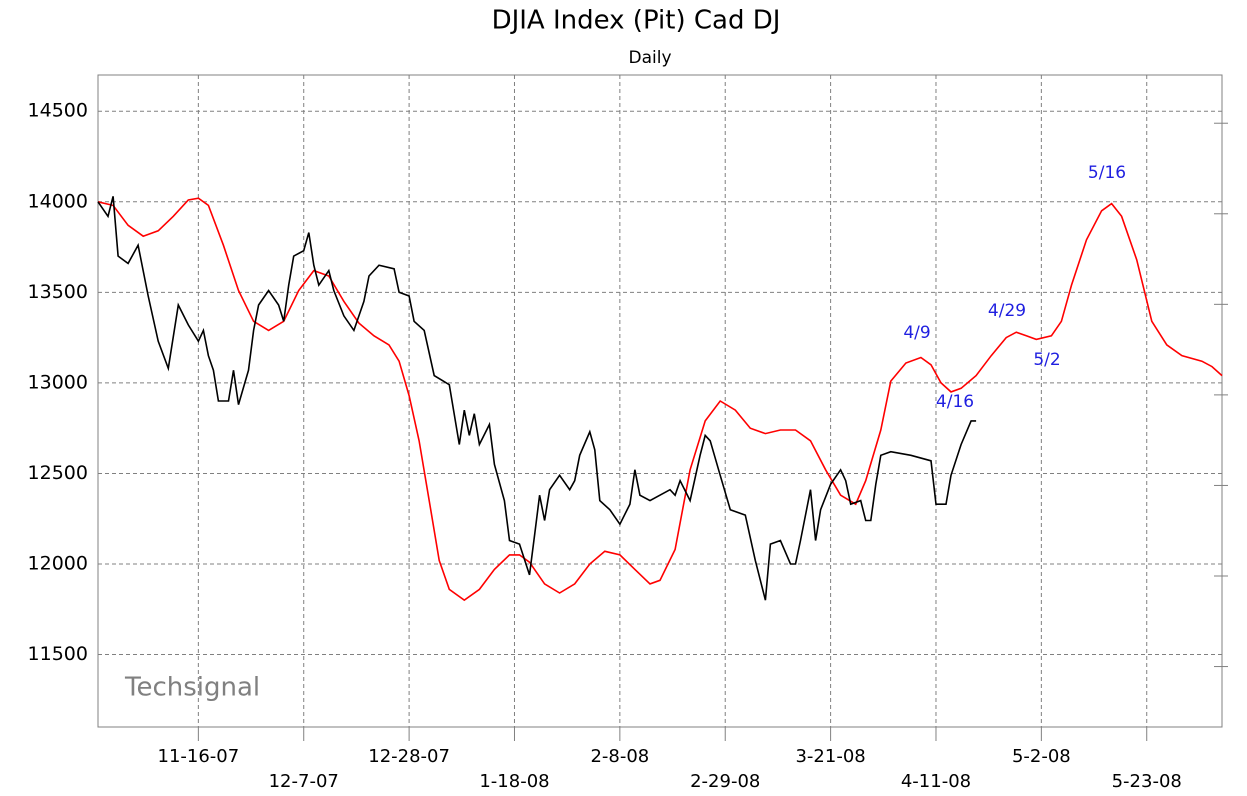 This screenshot has height=796, width=1247. I want to click on y-tick-label: 12000, so click(58, 564).